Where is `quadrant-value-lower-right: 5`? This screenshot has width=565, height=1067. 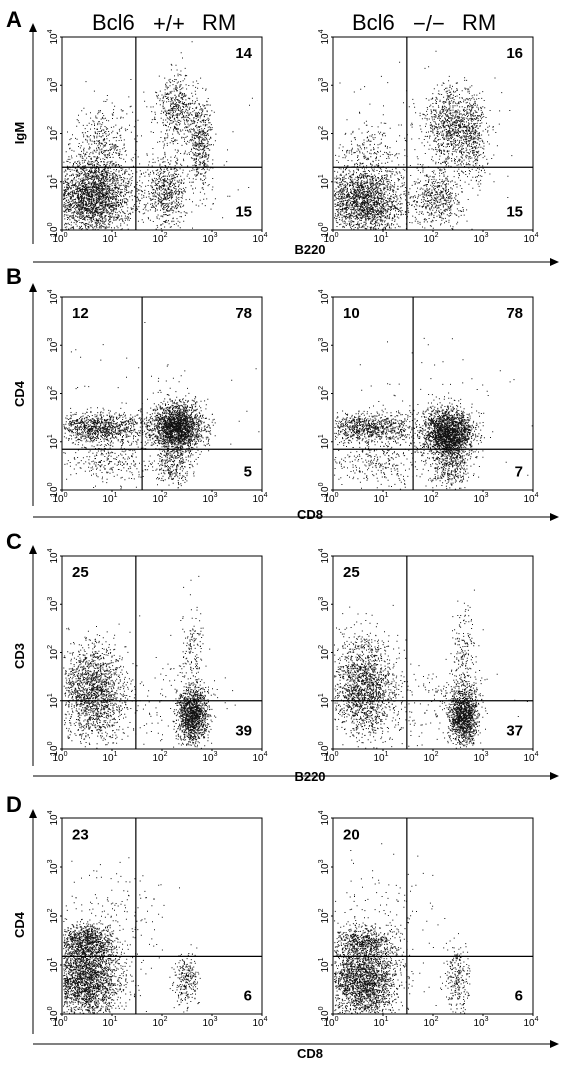 quadrant-value-lower-right: 5 is located at coordinates (248, 471).